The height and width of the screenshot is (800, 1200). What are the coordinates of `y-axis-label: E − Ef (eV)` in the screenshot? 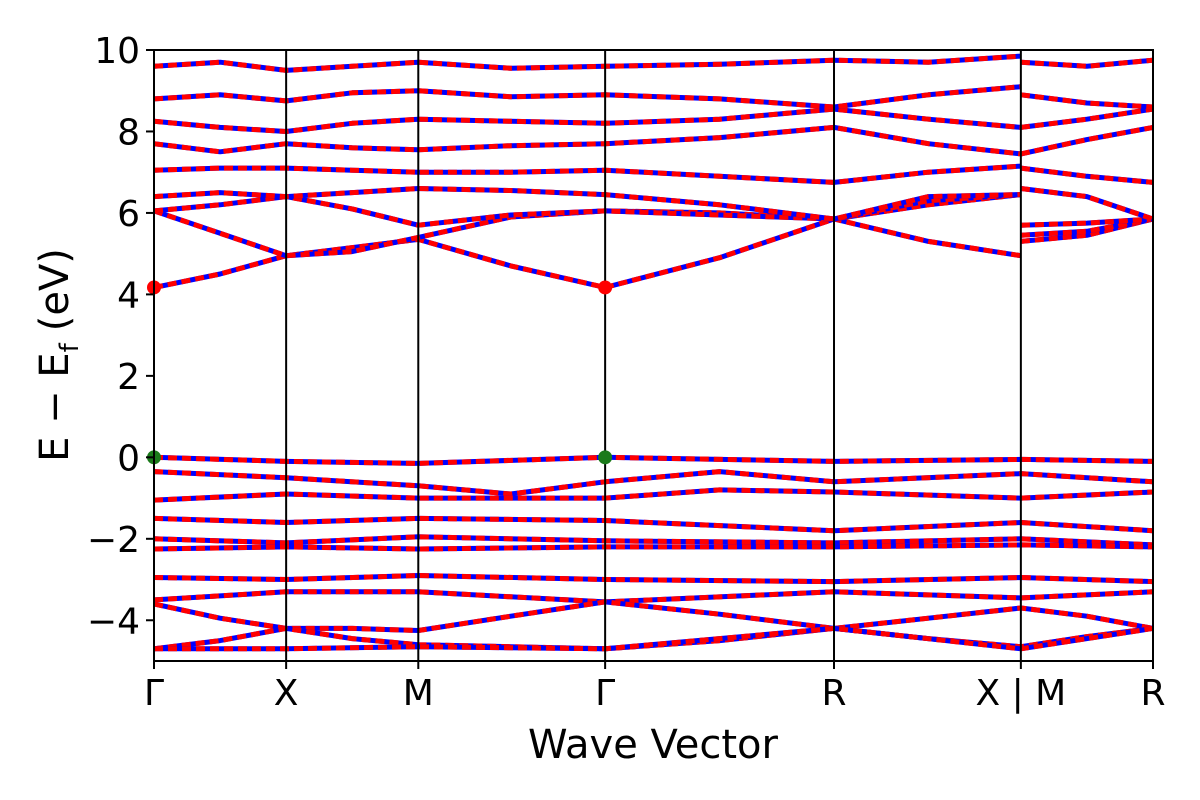 It's located at (58, 355).